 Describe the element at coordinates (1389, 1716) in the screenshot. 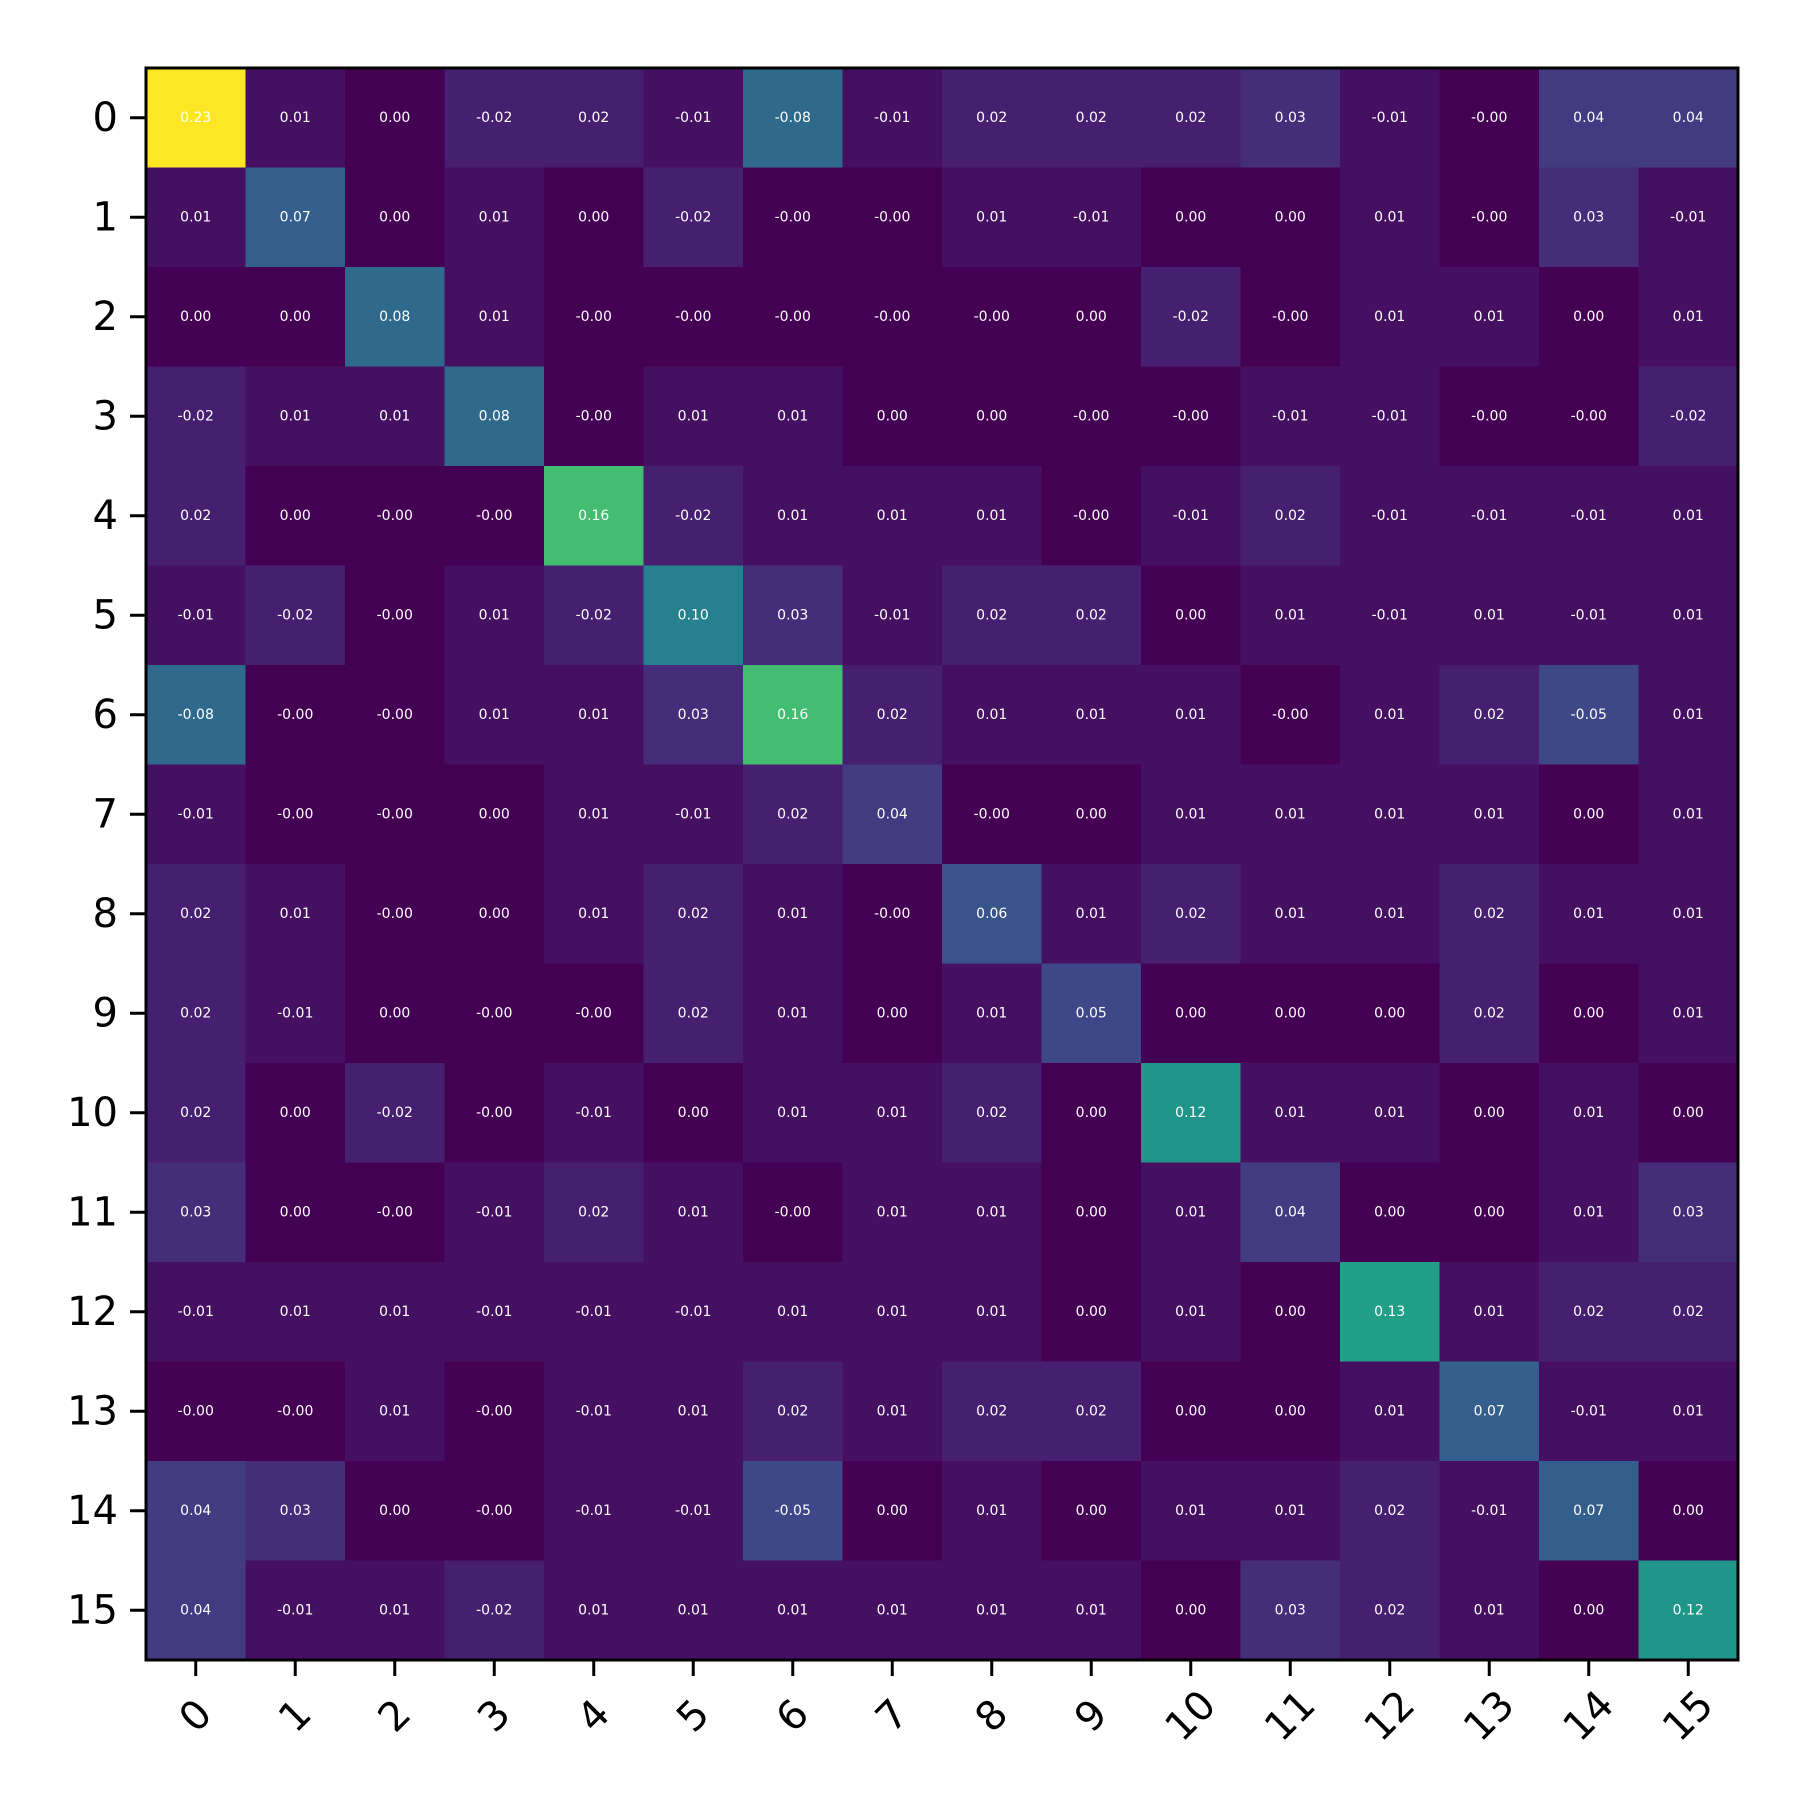

I see `x-tick-label: 12` at that location.